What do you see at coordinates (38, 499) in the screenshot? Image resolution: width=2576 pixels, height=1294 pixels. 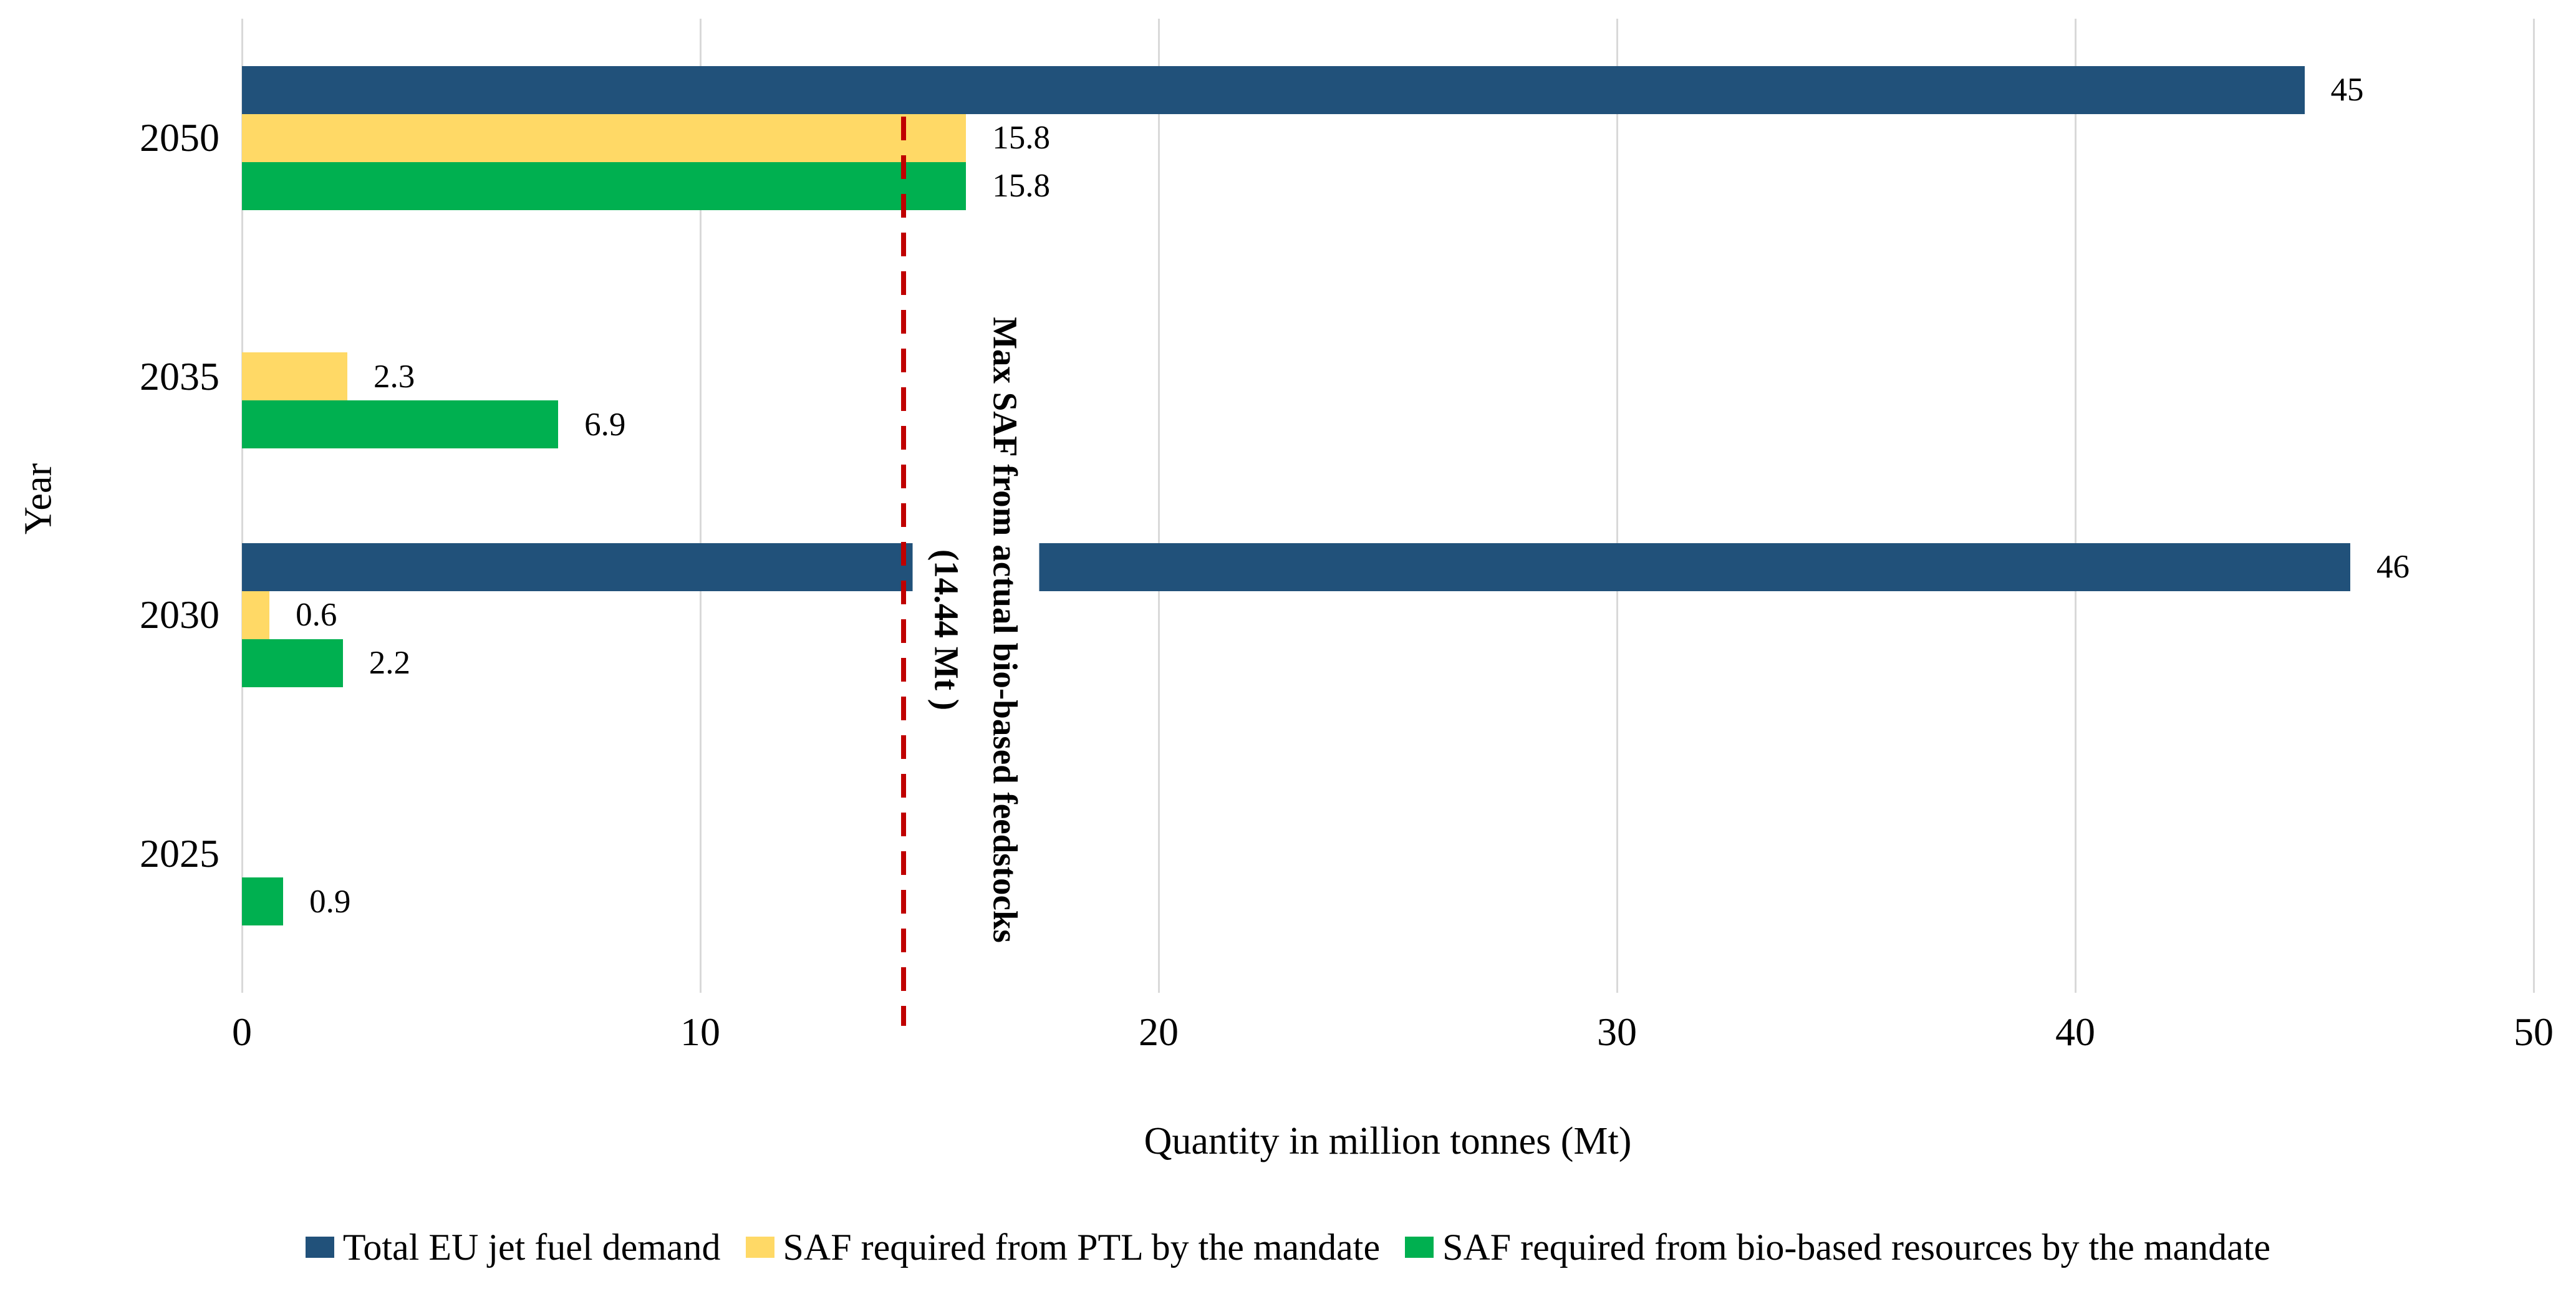 I see `y-axis-title: Year` at bounding box center [38, 499].